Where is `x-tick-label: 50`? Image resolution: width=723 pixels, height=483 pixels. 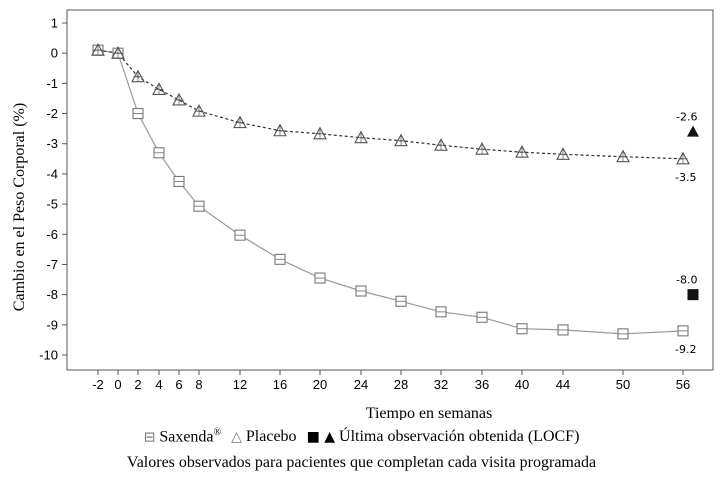
x-tick-label: 50 is located at coordinates (623, 384).